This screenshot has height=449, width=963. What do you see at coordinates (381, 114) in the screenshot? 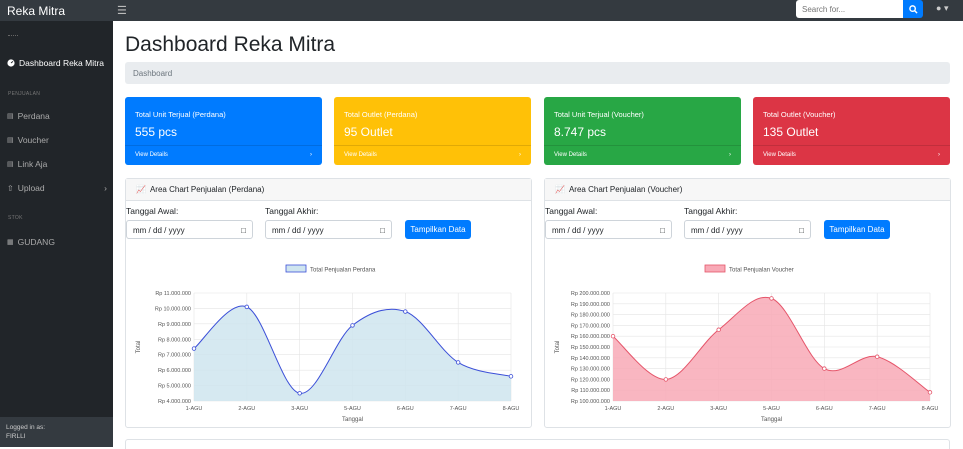
I see `card-title: Total Outlet (Perdana)` at bounding box center [381, 114].